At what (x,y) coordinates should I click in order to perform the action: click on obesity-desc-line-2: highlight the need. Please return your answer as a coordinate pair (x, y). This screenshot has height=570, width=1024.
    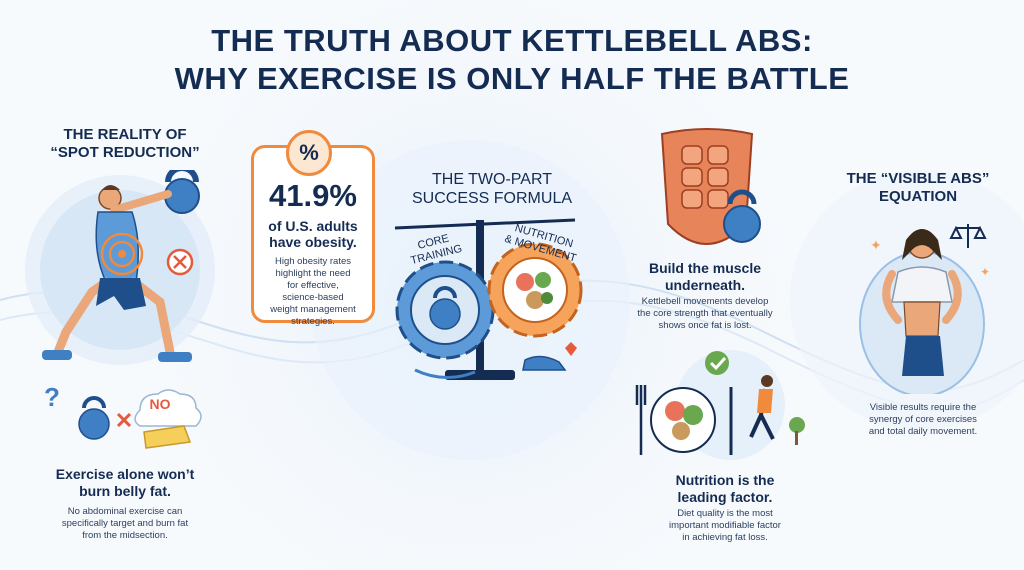
    Looking at the image, I should click on (313, 273).